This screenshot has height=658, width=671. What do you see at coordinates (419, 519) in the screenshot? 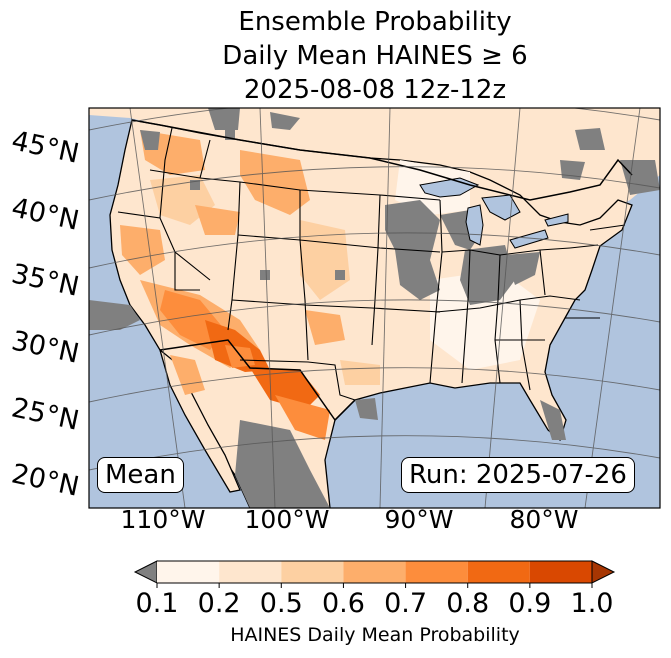
I see `lon-label: 90°W` at bounding box center [419, 519].